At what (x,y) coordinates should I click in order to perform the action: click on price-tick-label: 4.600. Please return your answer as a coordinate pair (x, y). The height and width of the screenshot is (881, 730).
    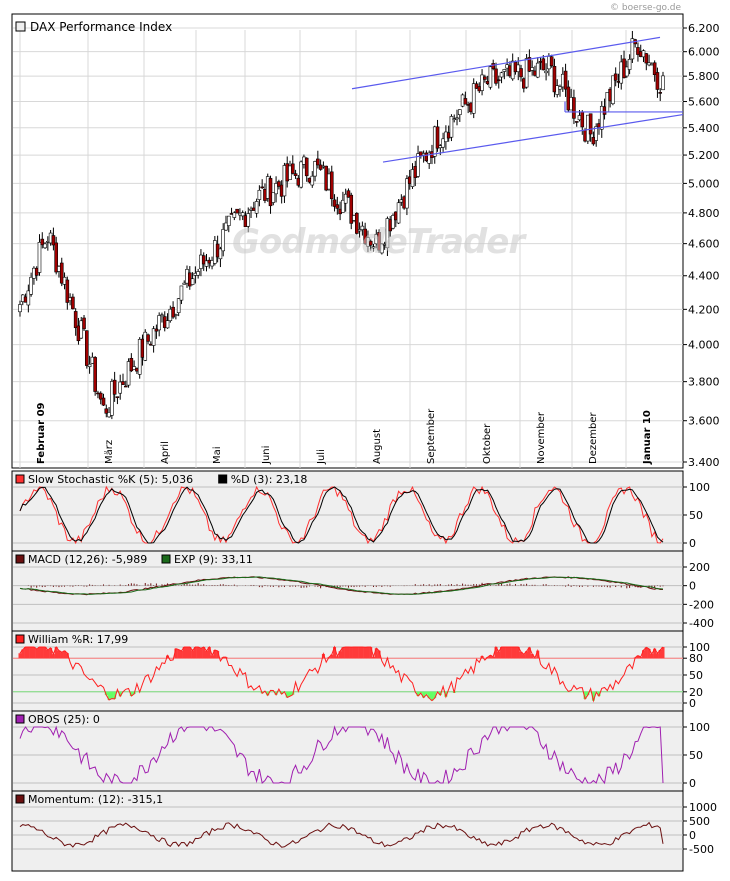
    Looking at the image, I should click on (704, 244).